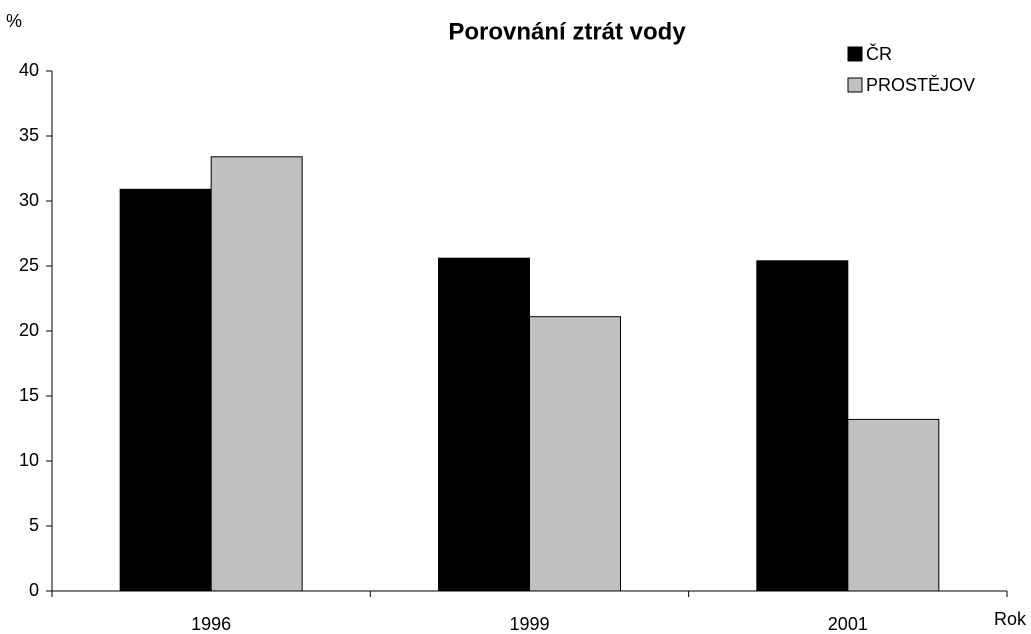 This screenshot has height=634, width=1031. What do you see at coordinates (29, 265) in the screenshot?
I see `y-tick-label: 25` at bounding box center [29, 265].